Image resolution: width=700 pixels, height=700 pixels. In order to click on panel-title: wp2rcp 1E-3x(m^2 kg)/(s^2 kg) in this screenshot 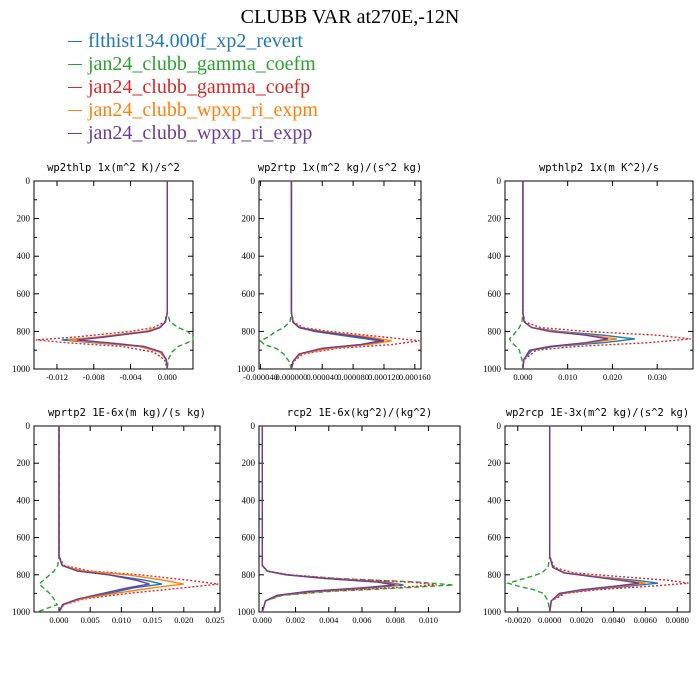, I will do `click(597, 413)`.